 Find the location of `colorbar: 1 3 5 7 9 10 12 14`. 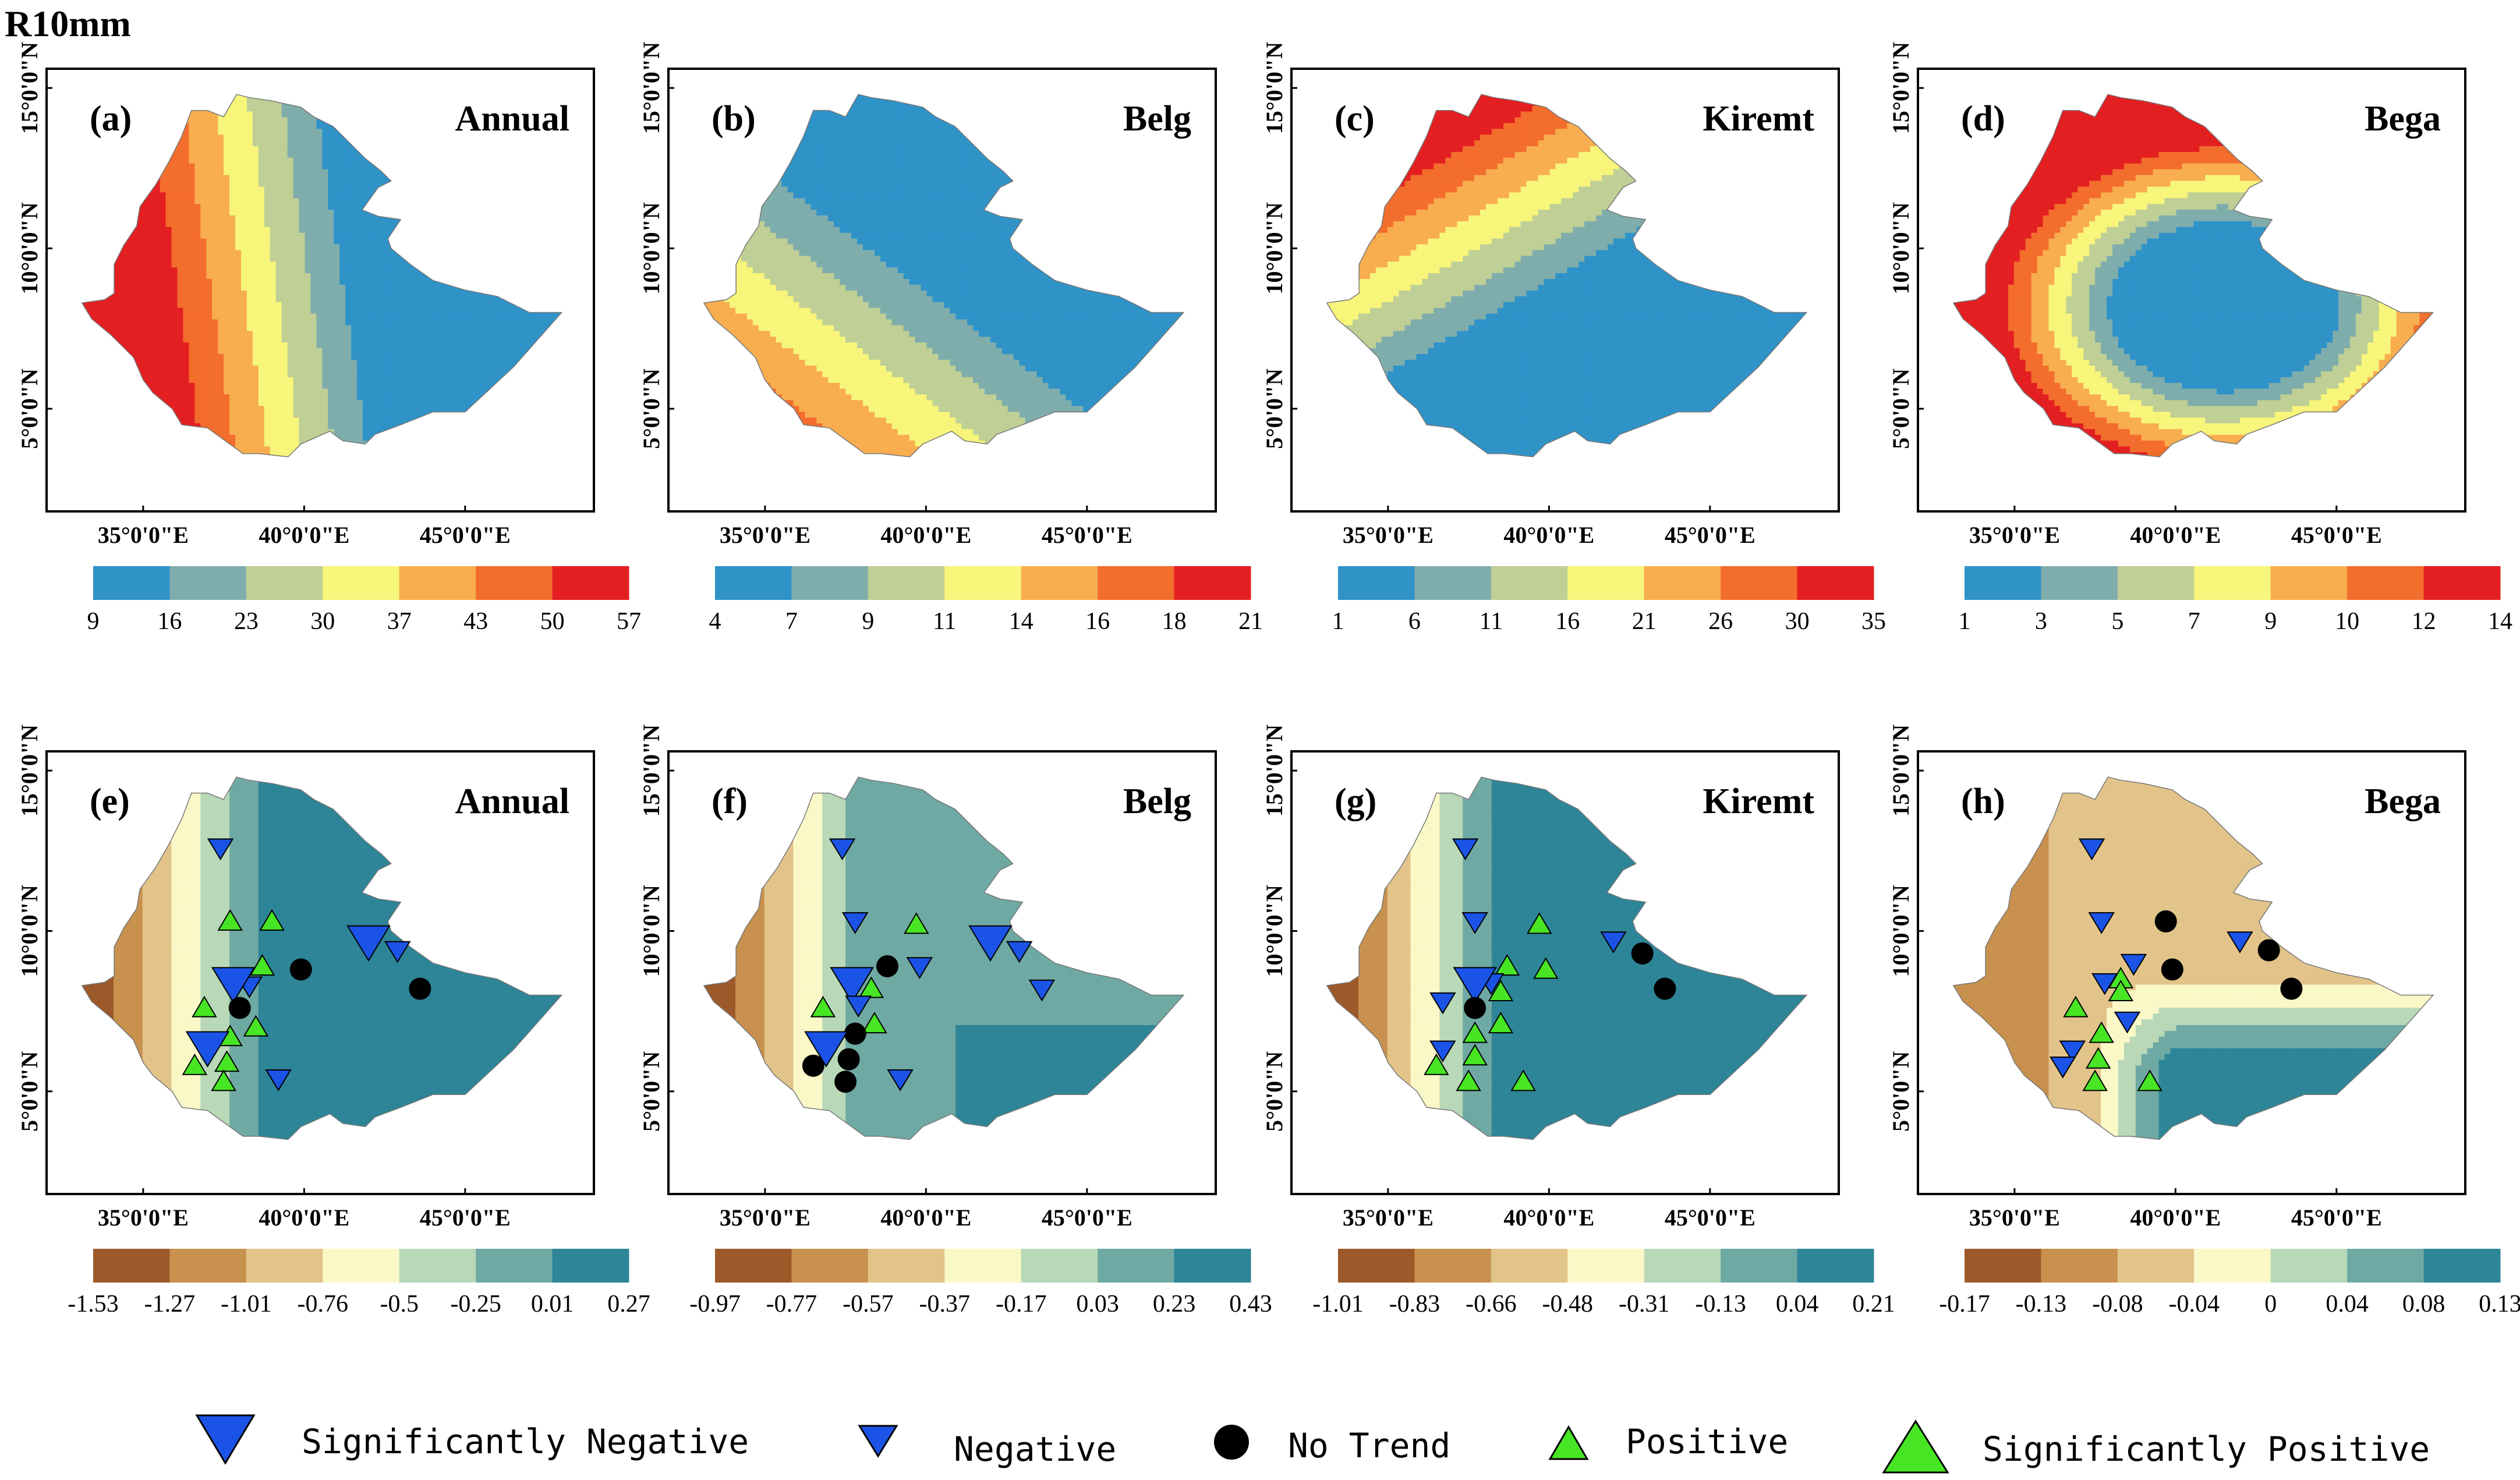

colorbar: 1 3 5 7 9 10 12 14 is located at coordinates (2235, 600).